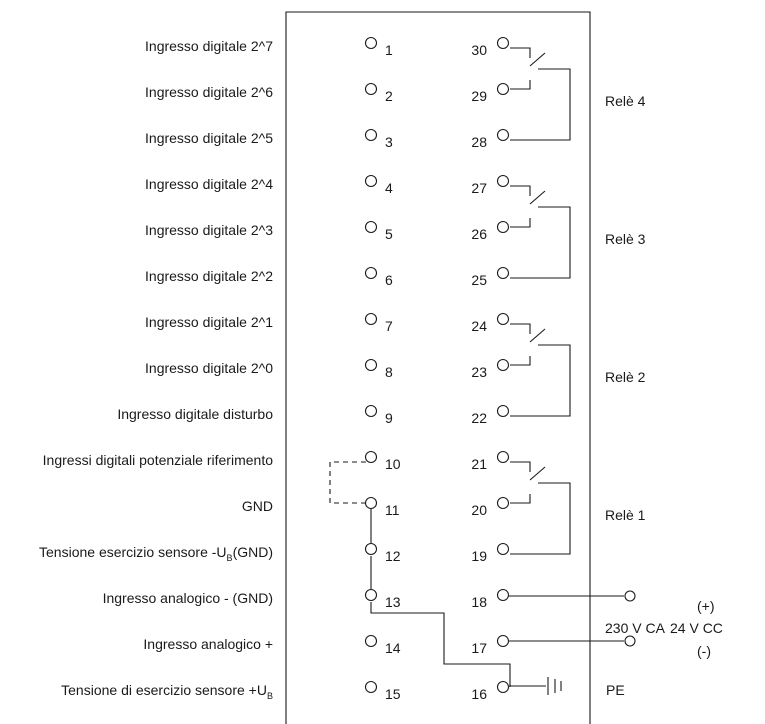 The image size is (765, 724). Describe the element at coordinates (490, 369) in the screenshot. I see `right-terminals: 30 29 28 27 26 25 24 23 22 21 20 19 18 17 16` at that location.